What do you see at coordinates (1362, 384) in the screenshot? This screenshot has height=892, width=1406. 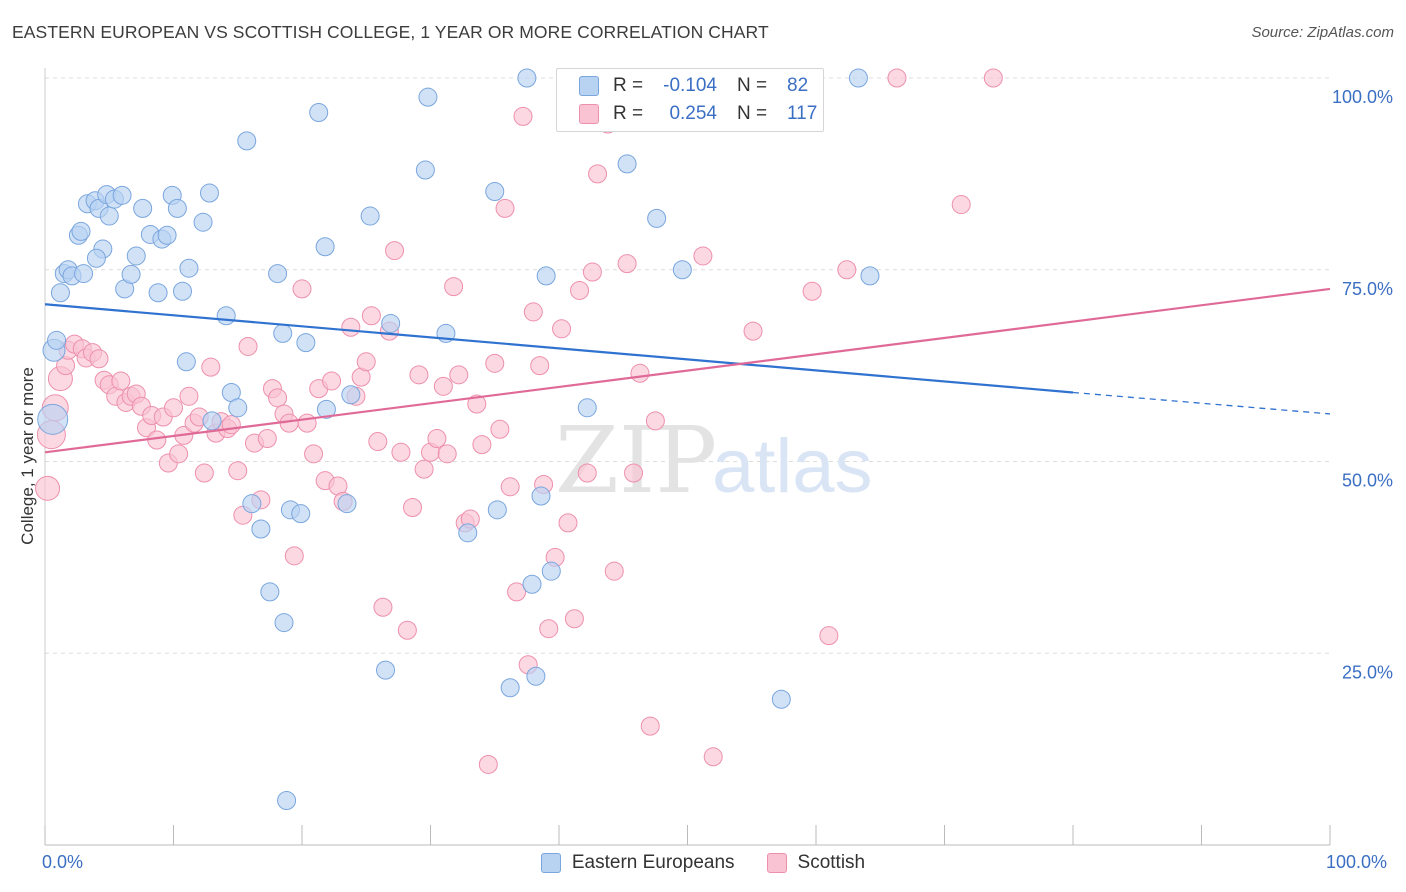 I see `y-tick-labels: 25.0% 50.0% 75.0% 100.0%` at bounding box center [1362, 384].